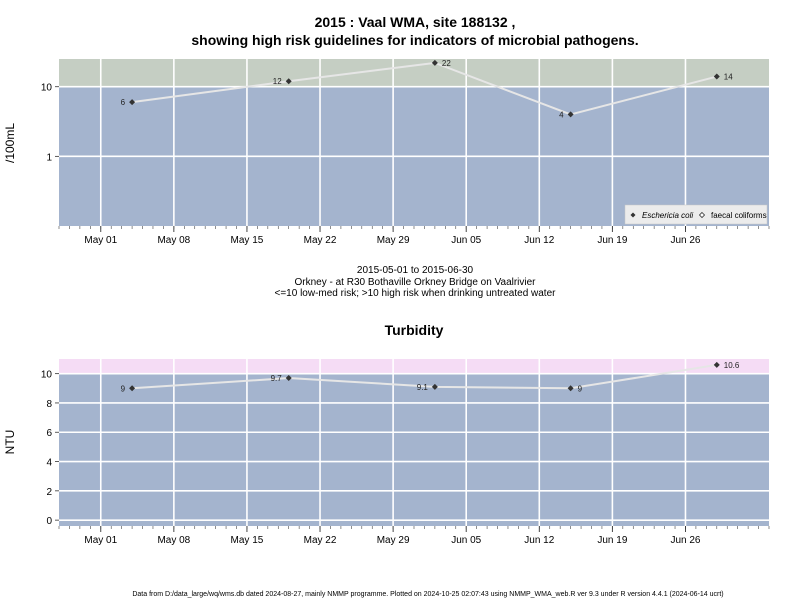  I want to click on chart1-data-label: 22, so click(446, 63).